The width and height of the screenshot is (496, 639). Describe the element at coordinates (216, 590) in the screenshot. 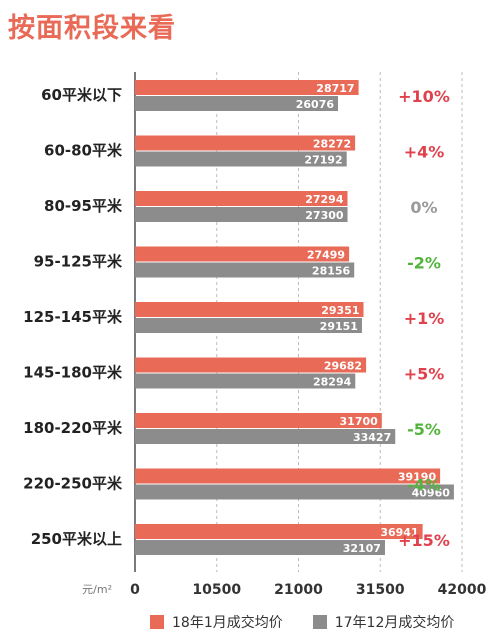

I see `x-tick-label: 10500` at that location.